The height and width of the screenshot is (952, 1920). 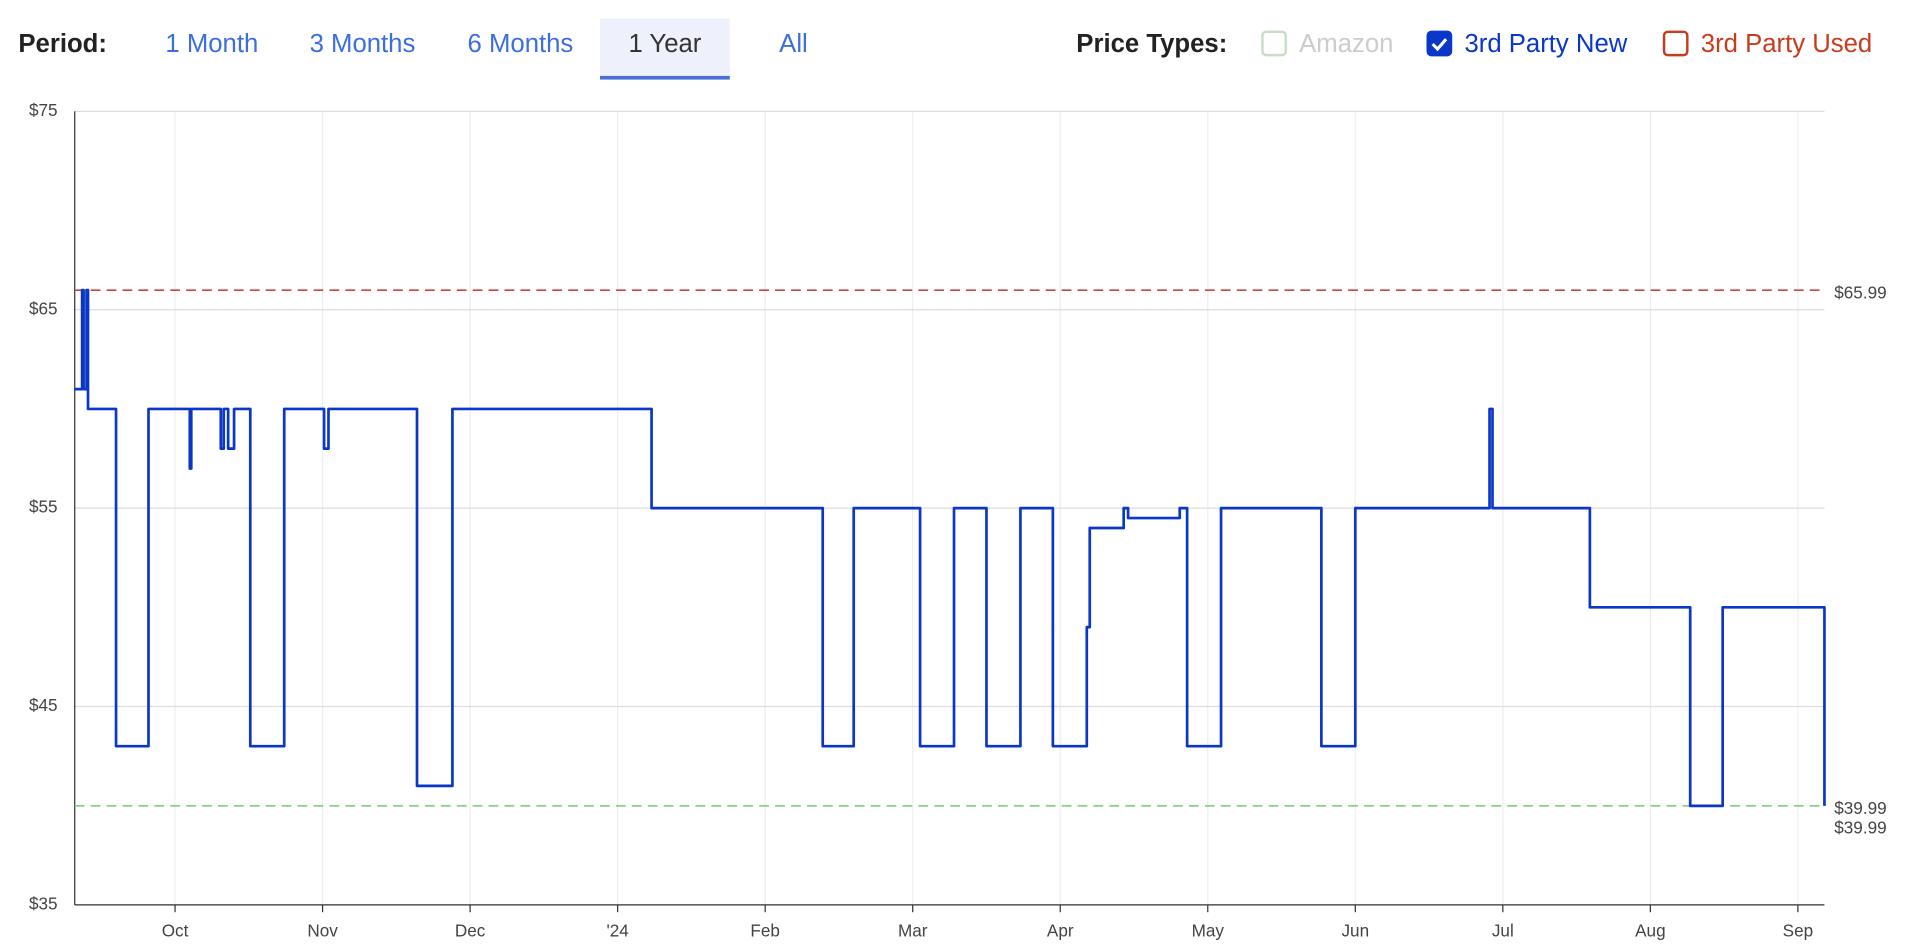 What do you see at coordinates (1650, 930) in the screenshot?
I see `x-tick-label: Aug` at bounding box center [1650, 930].